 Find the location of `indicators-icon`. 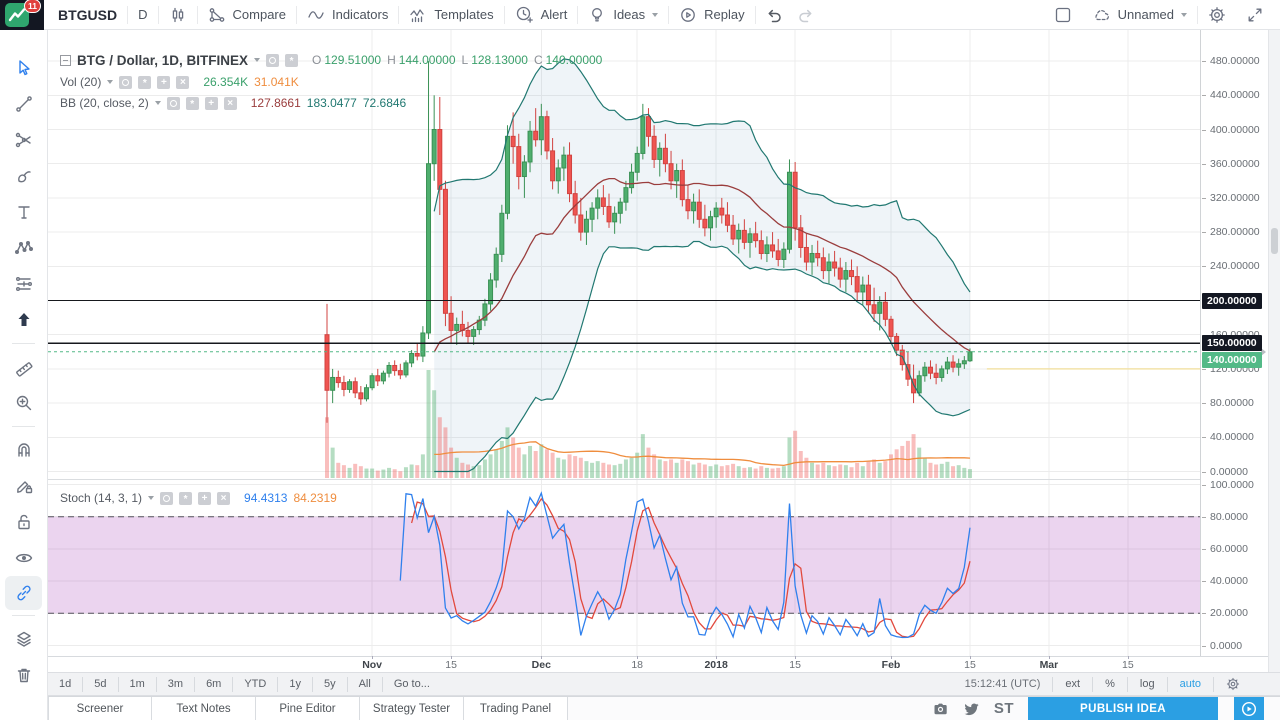

indicators-icon is located at coordinates (316, 14).